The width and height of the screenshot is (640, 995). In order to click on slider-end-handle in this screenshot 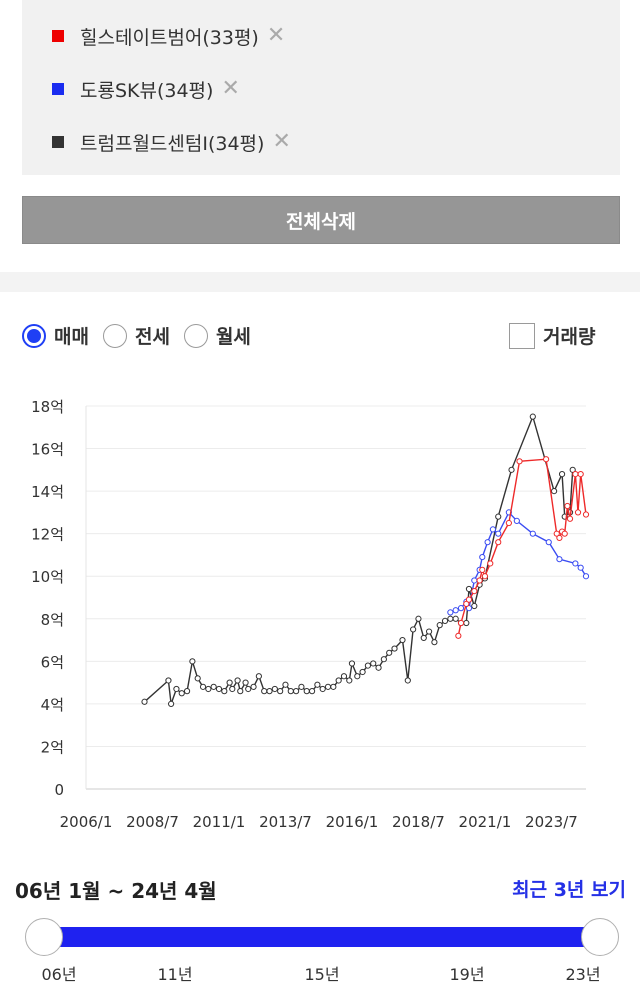, I will do `click(600, 937)`.